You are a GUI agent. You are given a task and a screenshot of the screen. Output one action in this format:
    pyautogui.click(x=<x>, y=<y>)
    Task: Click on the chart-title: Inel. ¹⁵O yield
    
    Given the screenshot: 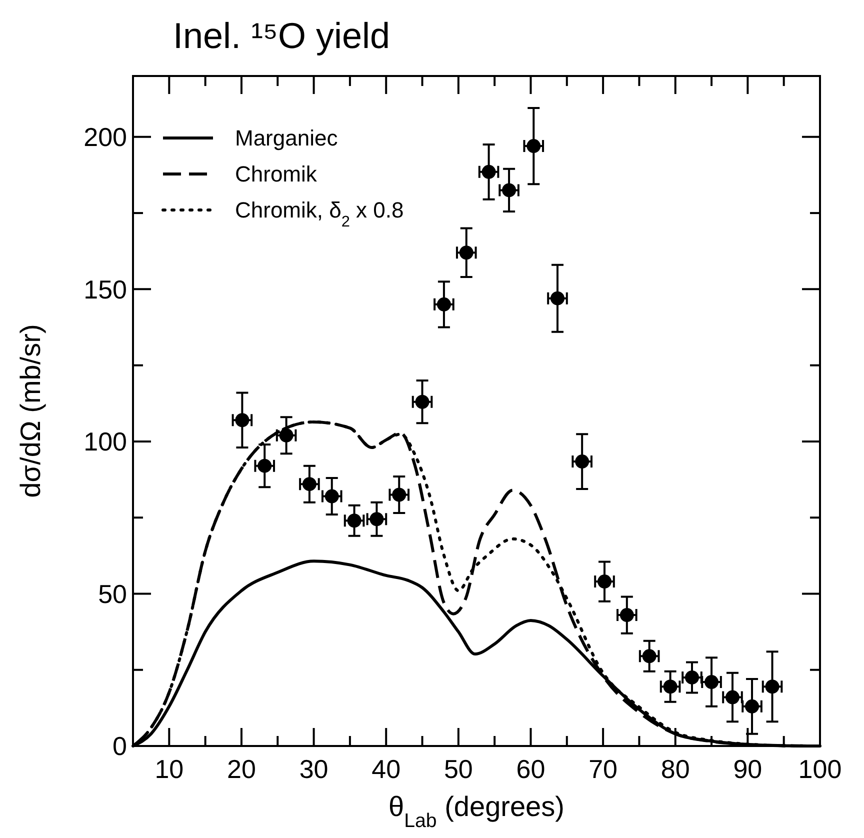 What is the action you would take?
    pyautogui.click(x=281, y=35)
    